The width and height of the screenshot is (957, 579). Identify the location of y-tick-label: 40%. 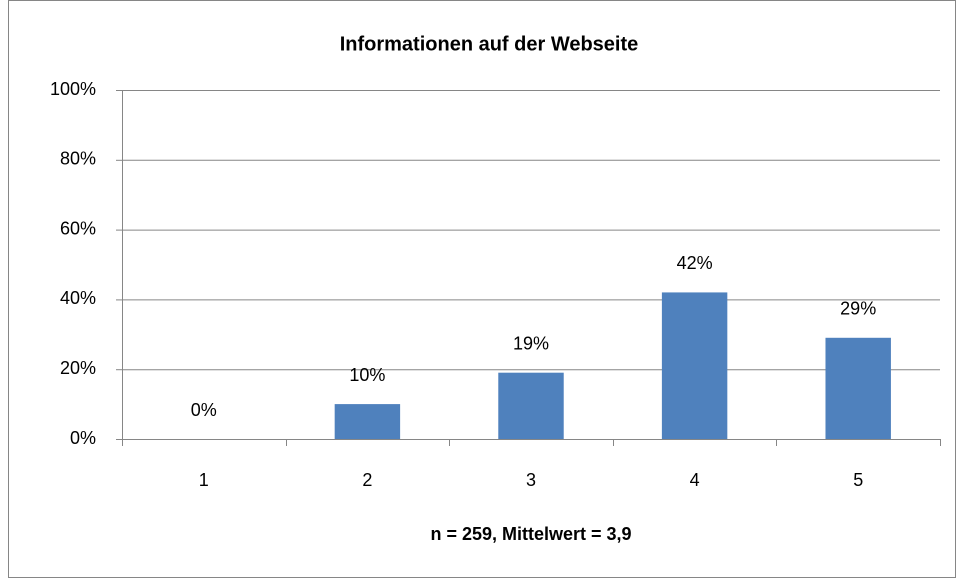
(78, 298).